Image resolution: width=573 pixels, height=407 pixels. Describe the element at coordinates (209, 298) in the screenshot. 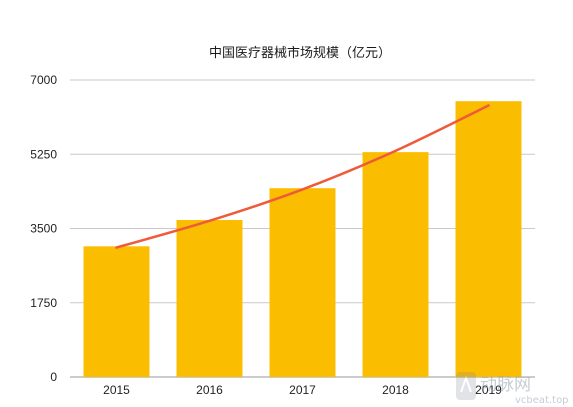

I see `bar-2016` at that location.